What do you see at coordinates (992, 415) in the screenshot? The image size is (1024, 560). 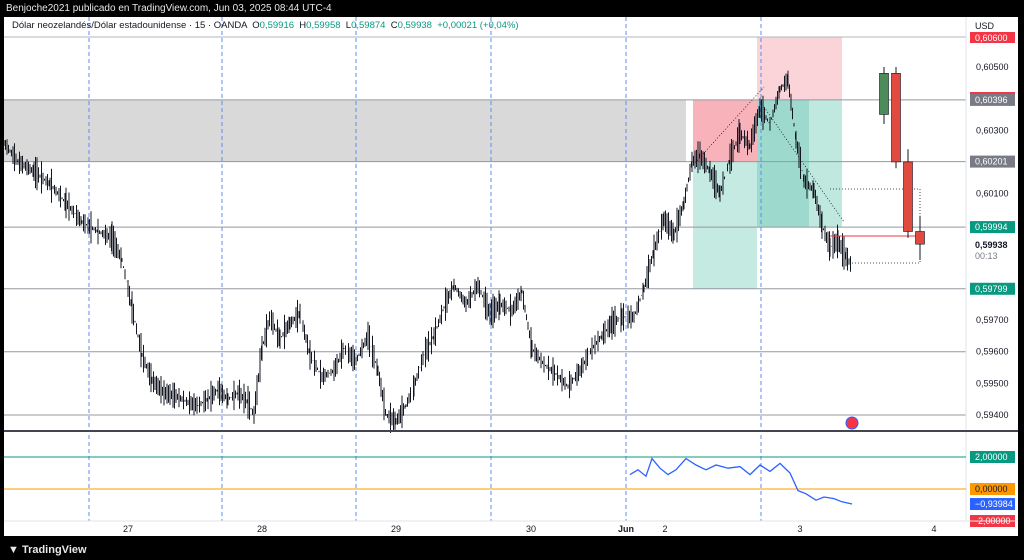 I see `y-tick-label: 0,59400` at bounding box center [992, 415].